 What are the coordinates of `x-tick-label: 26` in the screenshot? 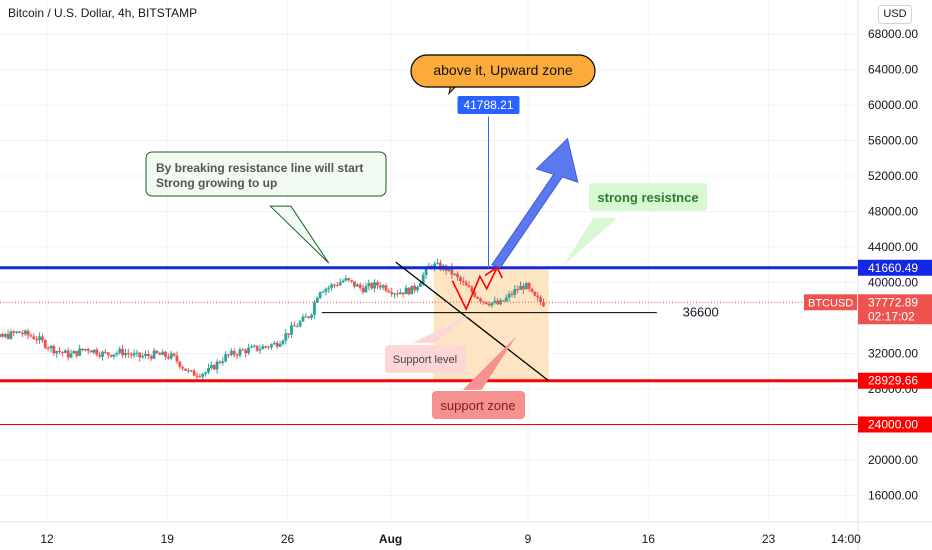 It's located at (288, 539).